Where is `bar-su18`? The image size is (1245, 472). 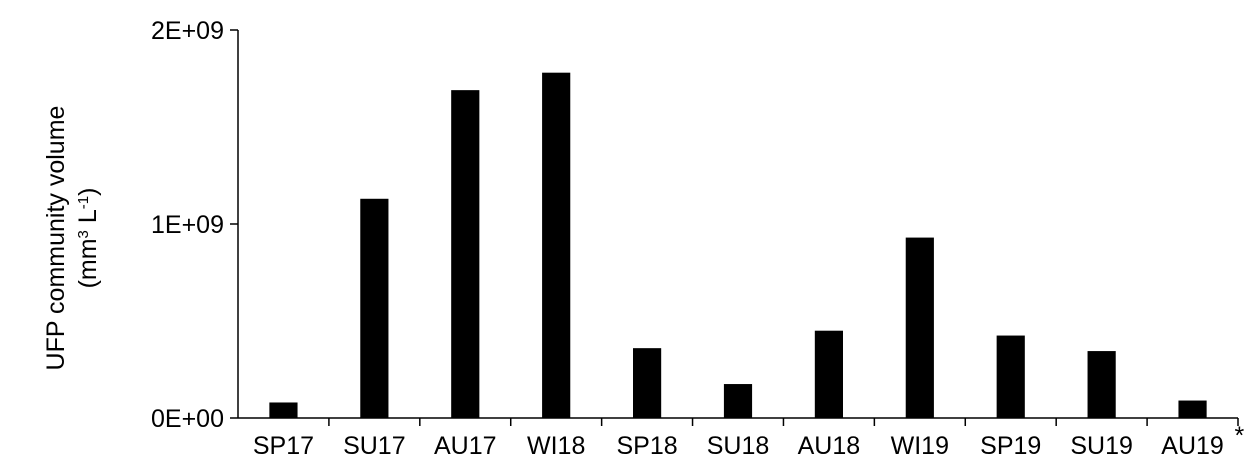
bar-su18 is located at coordinates (738, 401).